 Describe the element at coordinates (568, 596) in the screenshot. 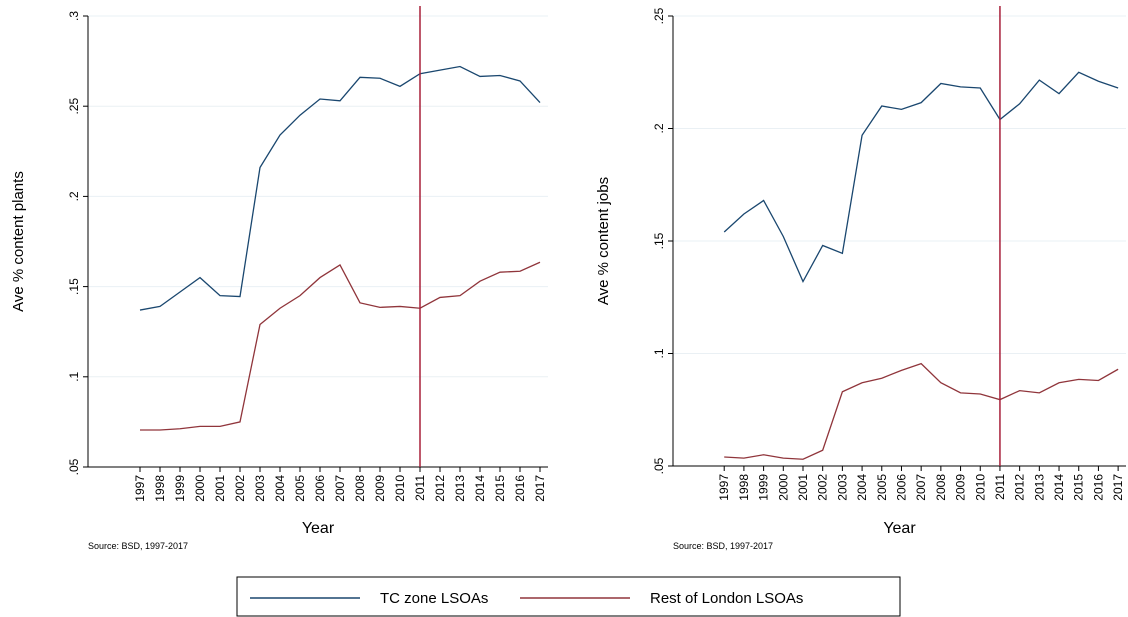

I see `legend-box` at that location.